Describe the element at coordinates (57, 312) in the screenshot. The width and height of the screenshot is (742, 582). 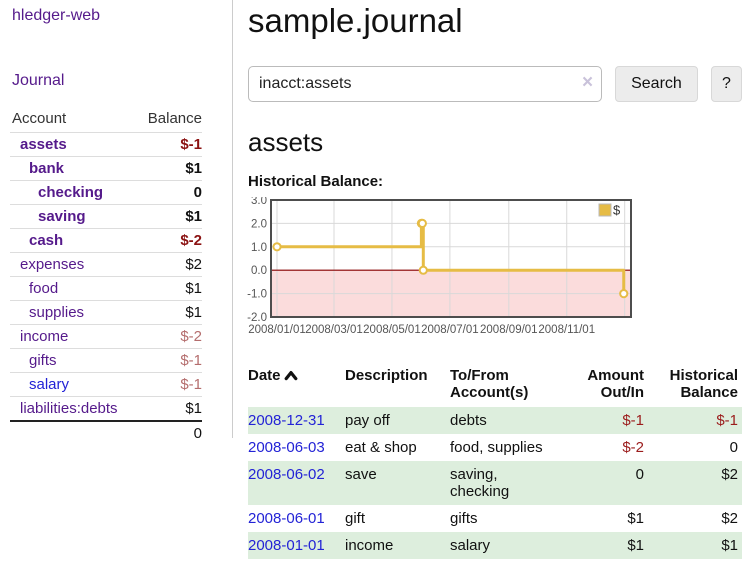
I see `account-link: supplies` at that location.